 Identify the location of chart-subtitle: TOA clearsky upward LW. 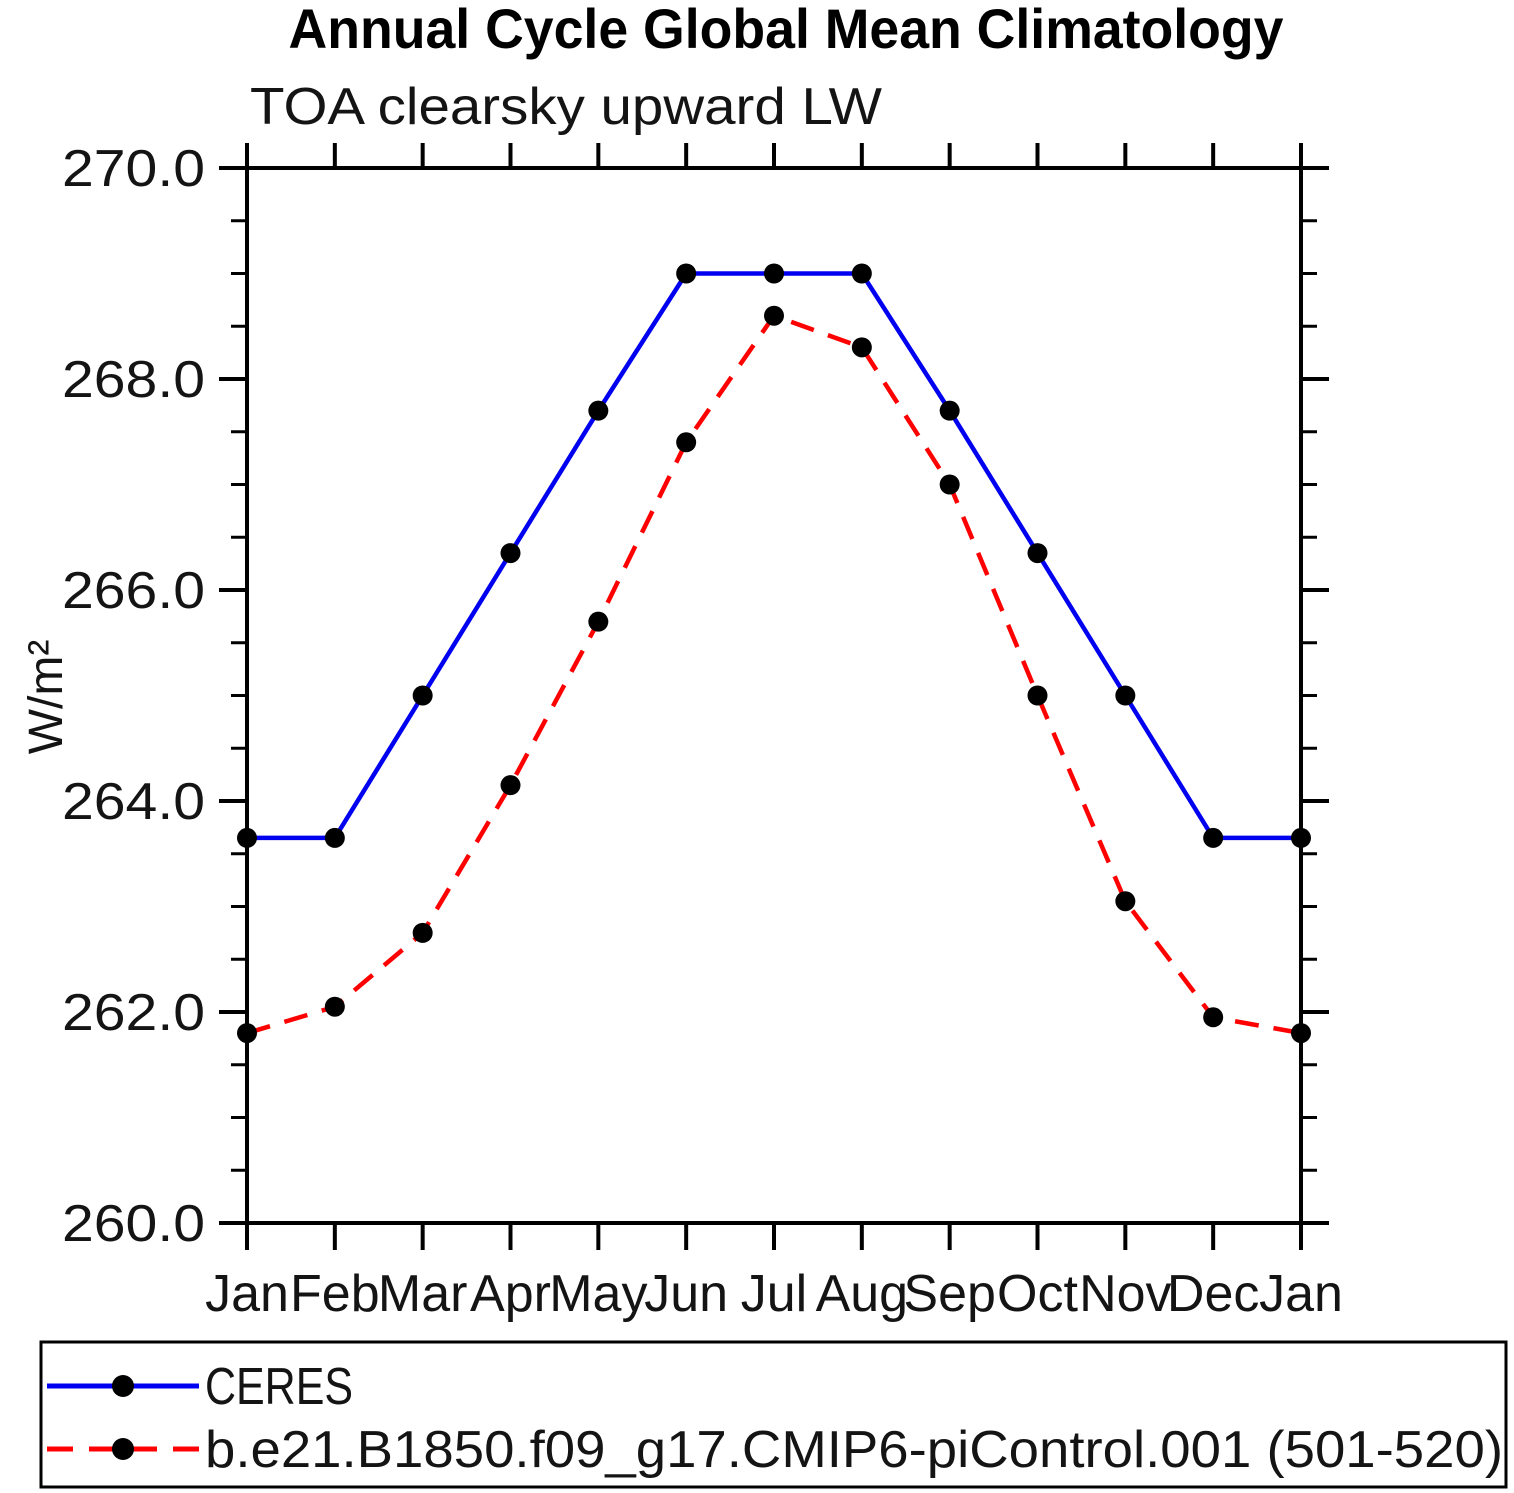
(566, 107).